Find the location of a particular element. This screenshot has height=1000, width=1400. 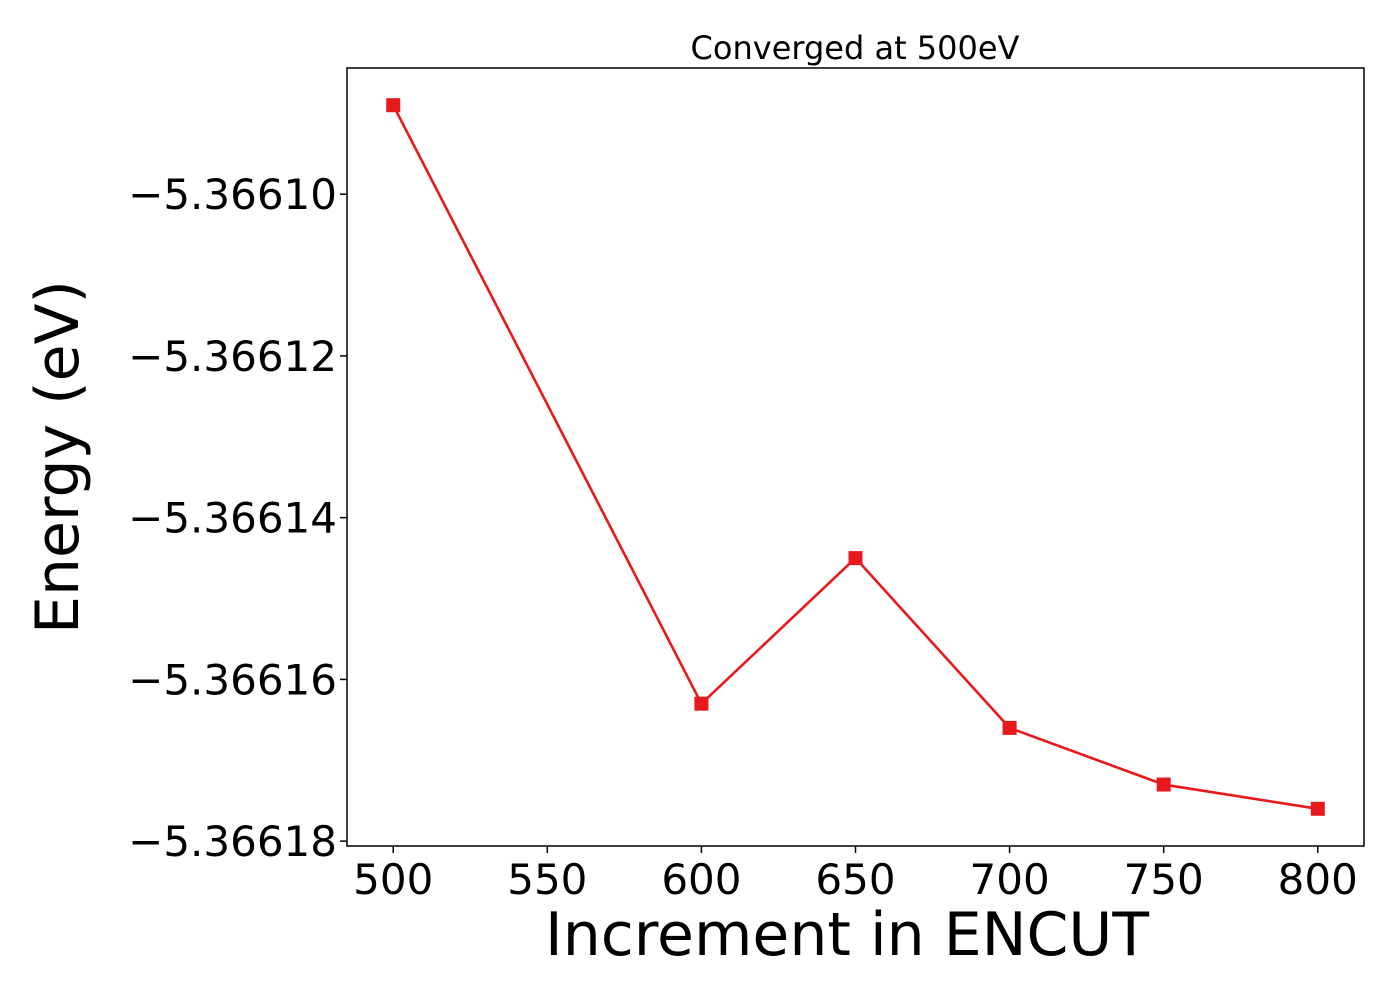

y-axis-title: Energy (eV) is located at coordinates (58, 457).